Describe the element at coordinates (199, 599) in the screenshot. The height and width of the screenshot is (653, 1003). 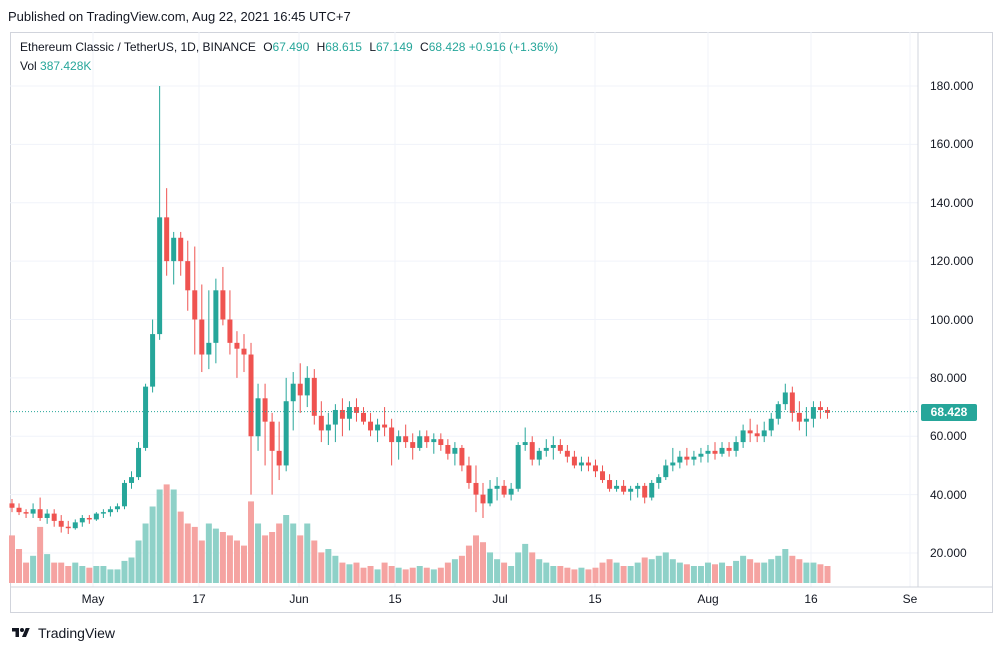
I see `x-tick-label: 17` at that location.